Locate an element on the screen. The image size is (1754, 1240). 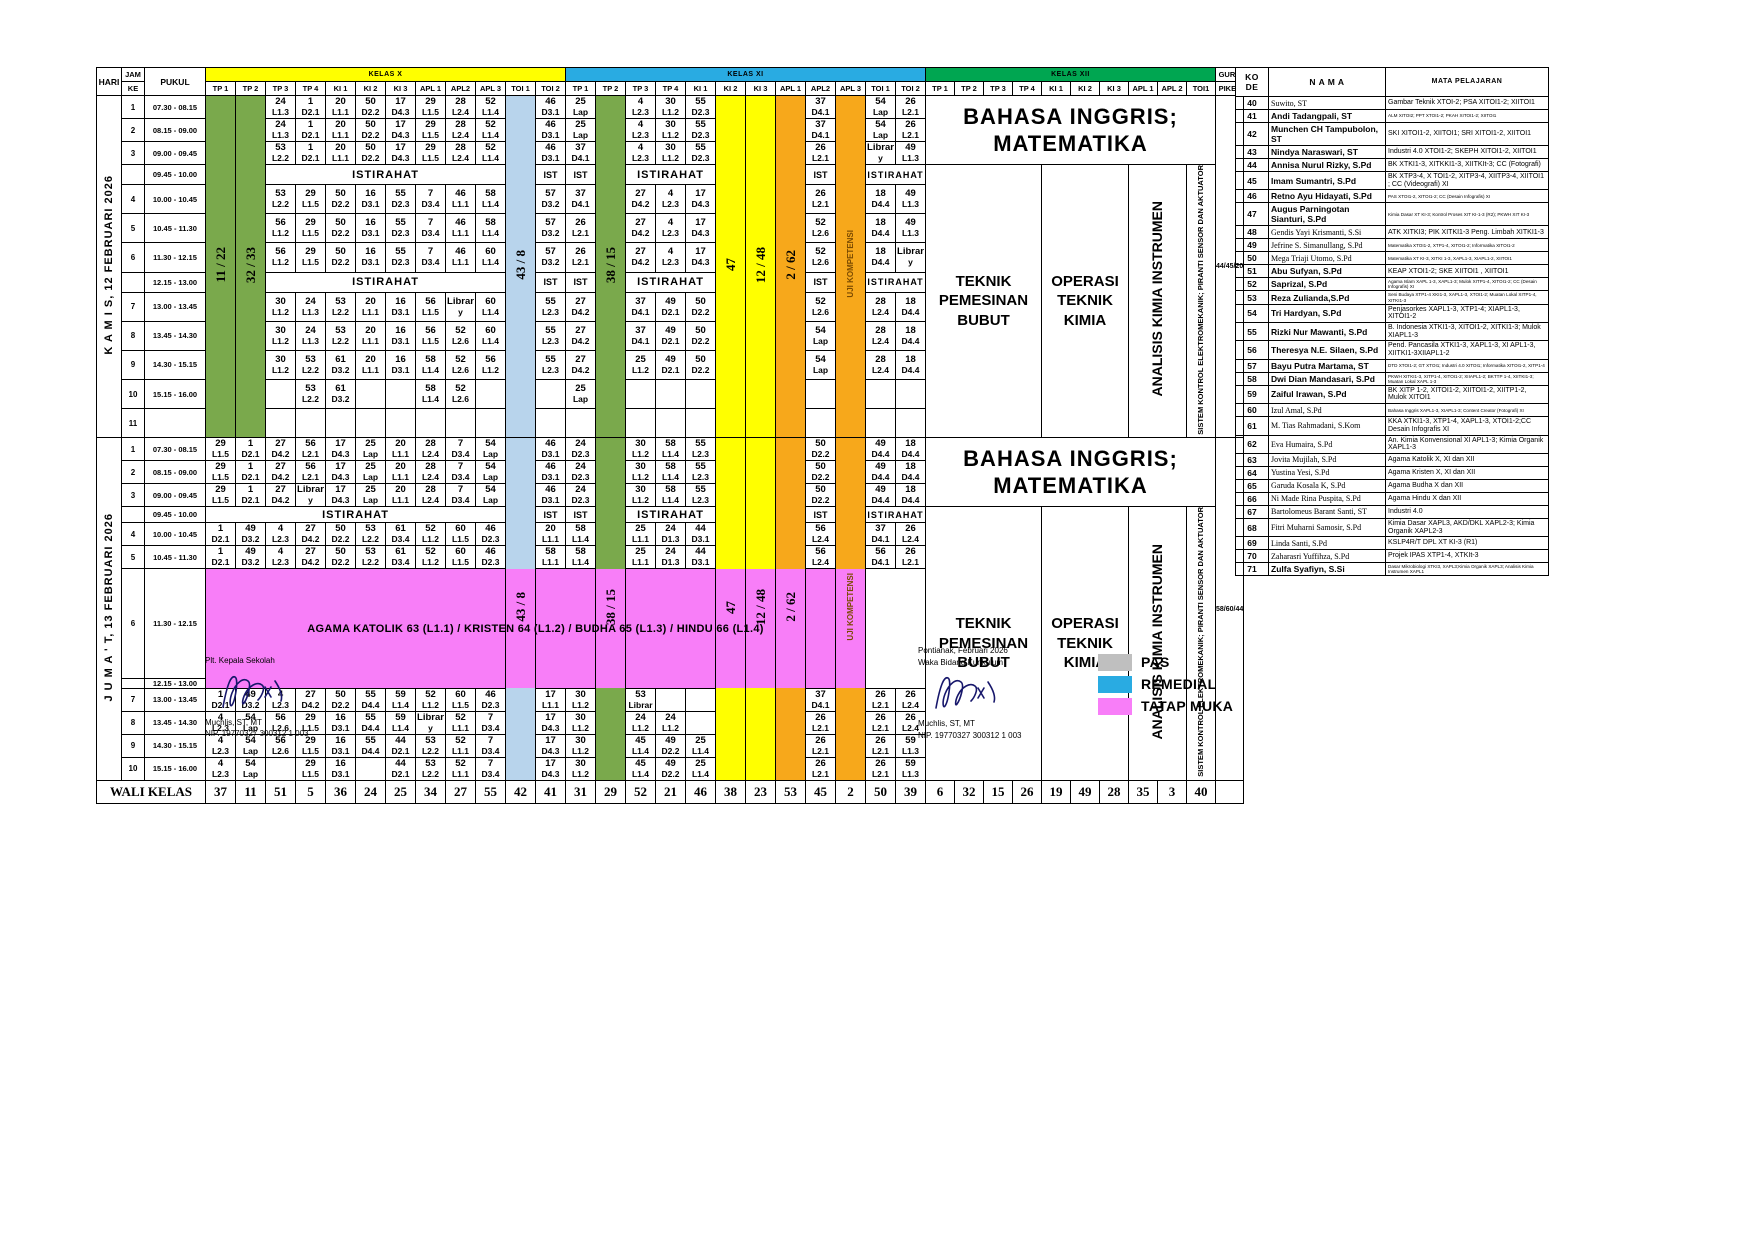
cell-xi-toi-0-0: 54 Lap is located at coordinates (880, 107).